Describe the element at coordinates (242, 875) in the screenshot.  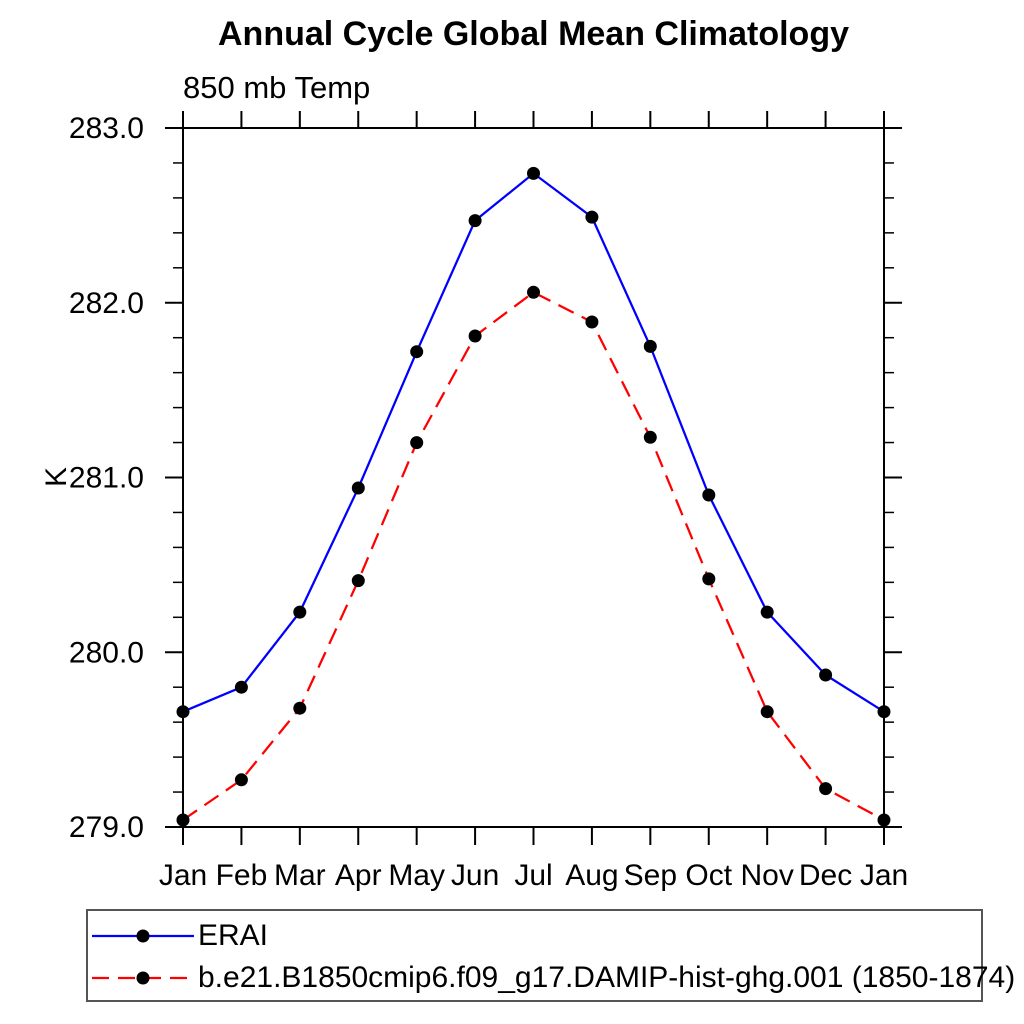
I see `x-tick-label: Feb` at that location.